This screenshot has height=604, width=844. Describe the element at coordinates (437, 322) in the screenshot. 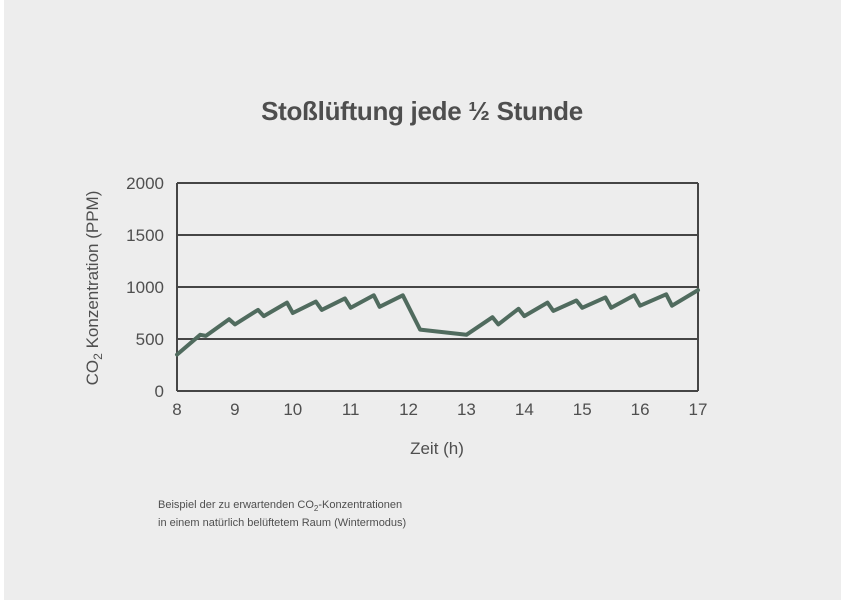

I see `series-line` at that location.